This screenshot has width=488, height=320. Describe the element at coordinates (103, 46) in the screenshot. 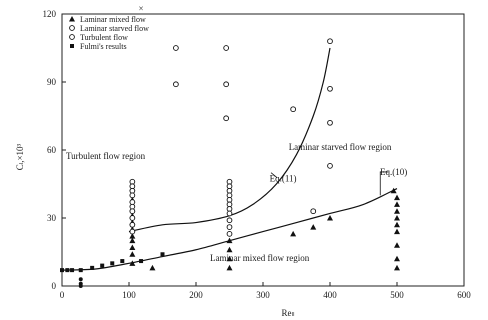

I see `legend-label: Fulmi's results` at that location.